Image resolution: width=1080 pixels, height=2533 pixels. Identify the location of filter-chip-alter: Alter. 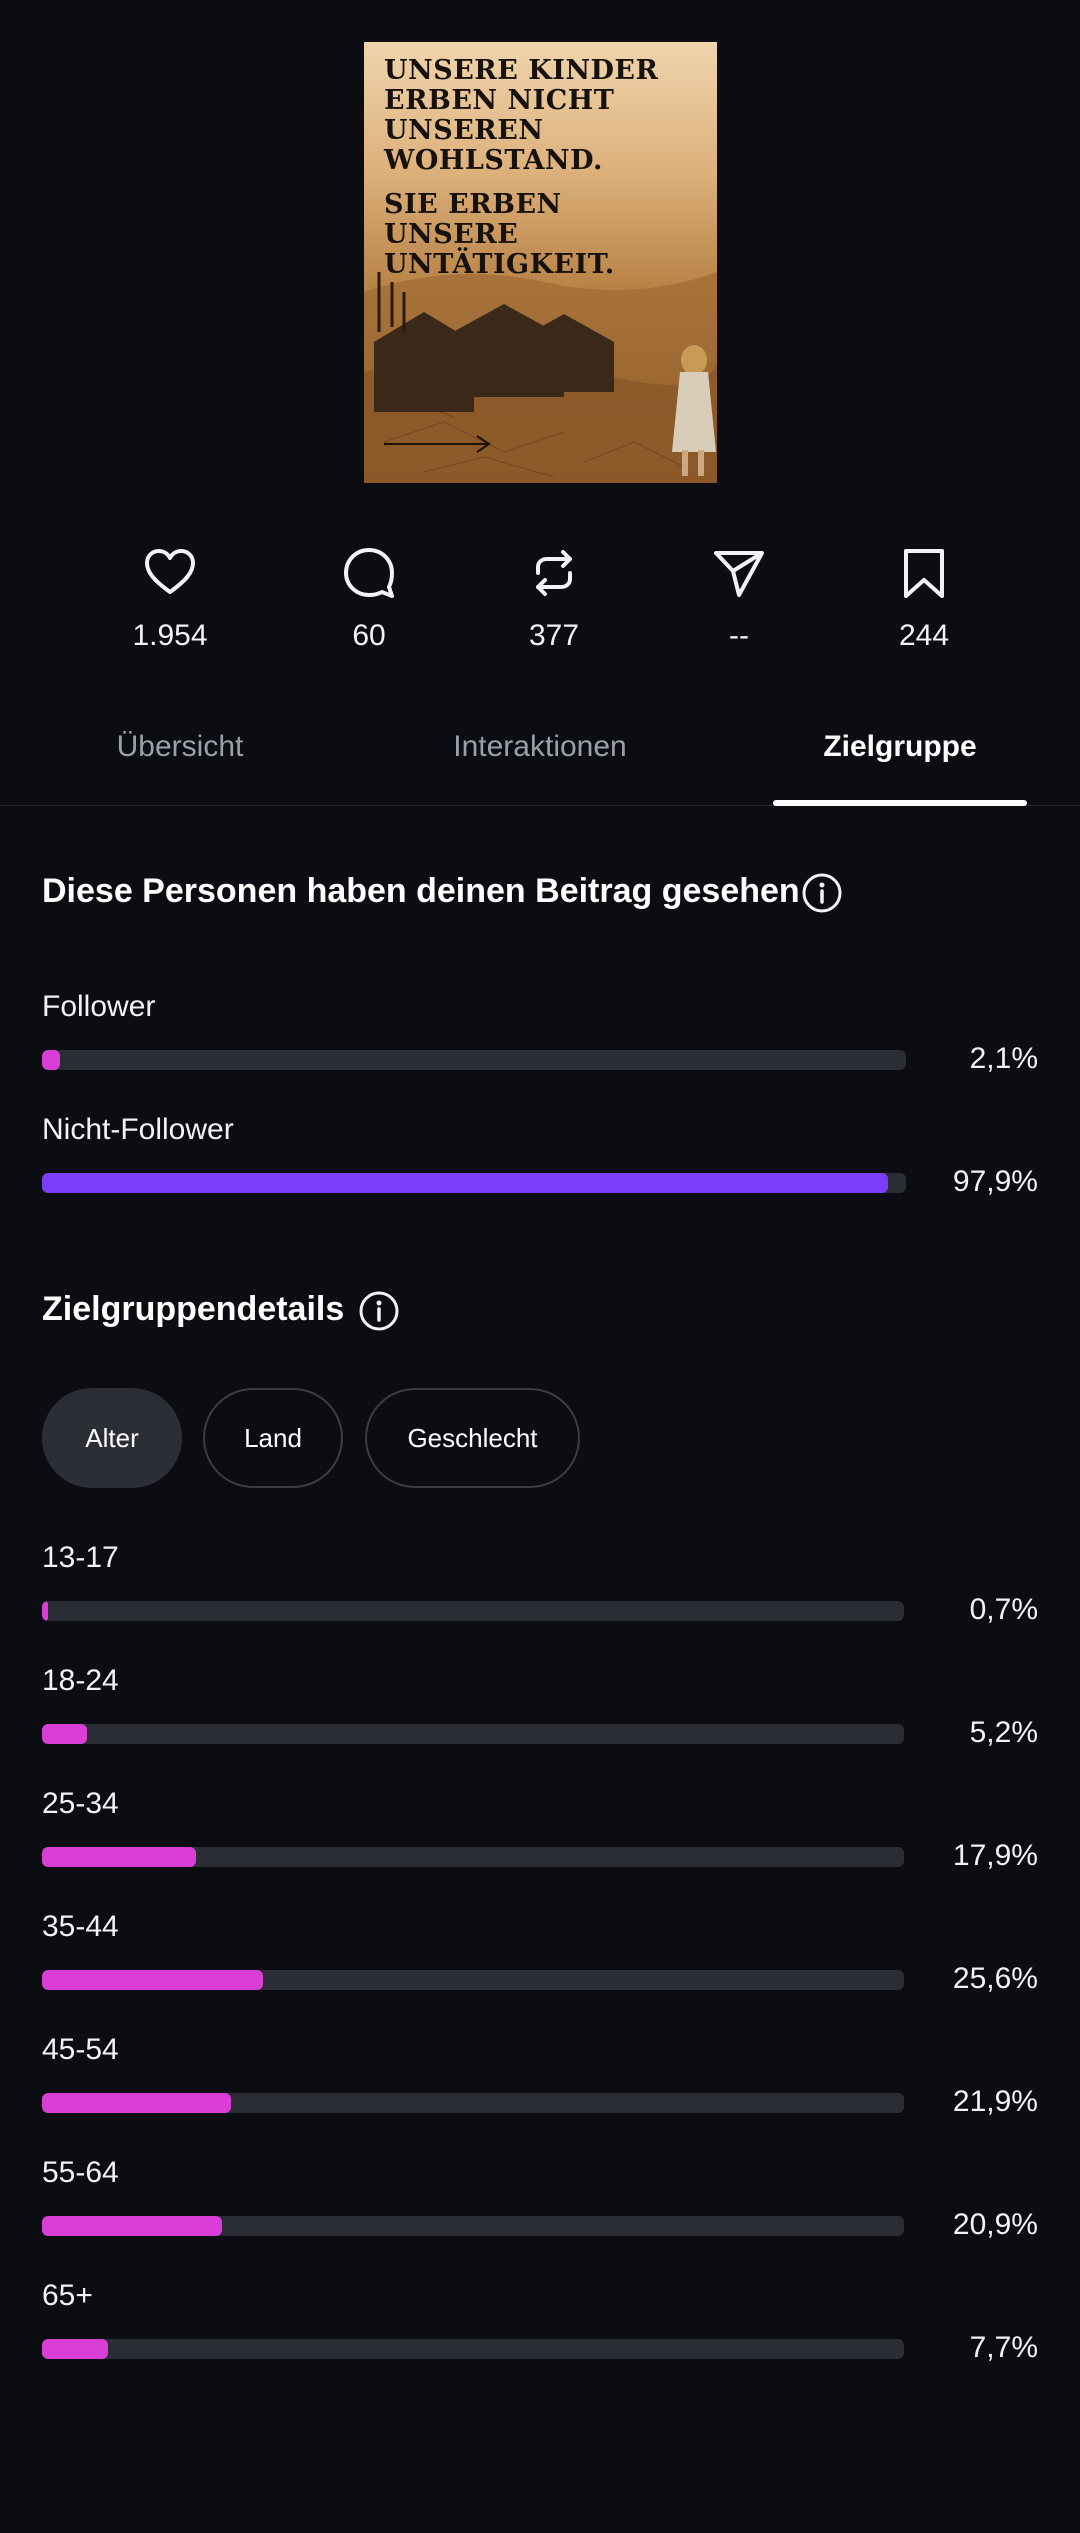
(112, 1438).